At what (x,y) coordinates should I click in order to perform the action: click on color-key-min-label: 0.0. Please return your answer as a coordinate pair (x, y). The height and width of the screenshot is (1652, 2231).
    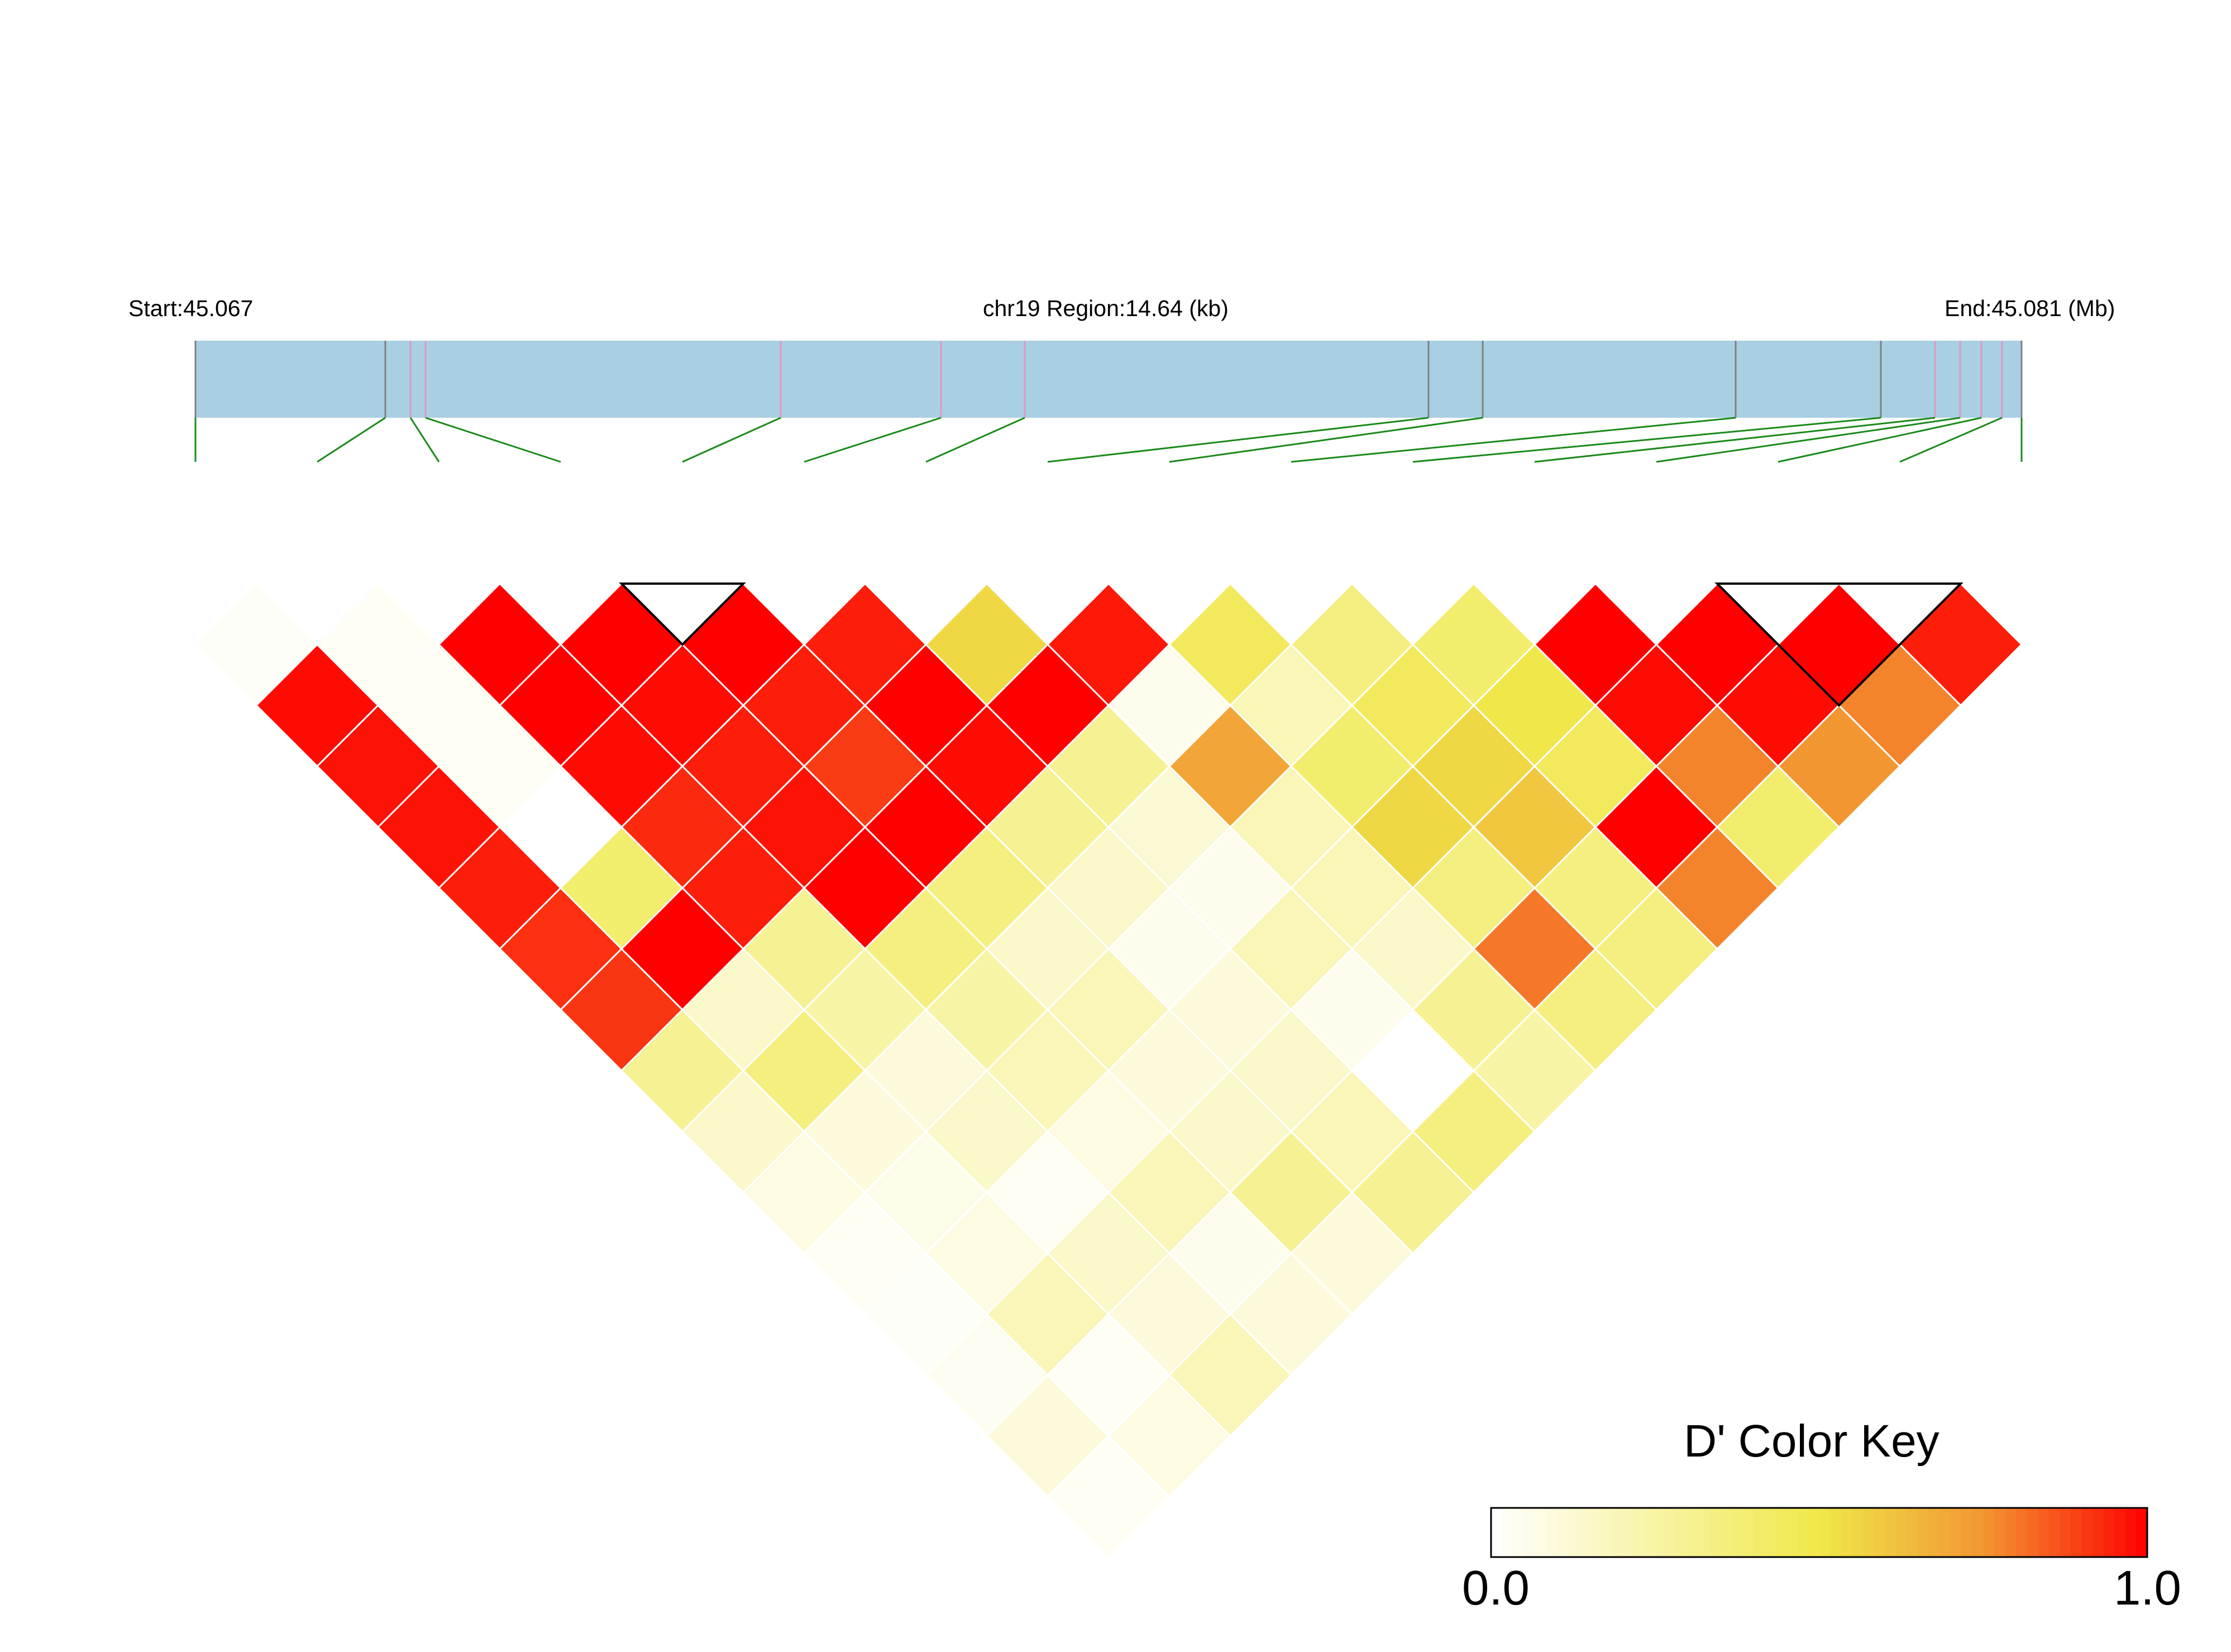
    Looking at the image, I should click on (1496, 1588).